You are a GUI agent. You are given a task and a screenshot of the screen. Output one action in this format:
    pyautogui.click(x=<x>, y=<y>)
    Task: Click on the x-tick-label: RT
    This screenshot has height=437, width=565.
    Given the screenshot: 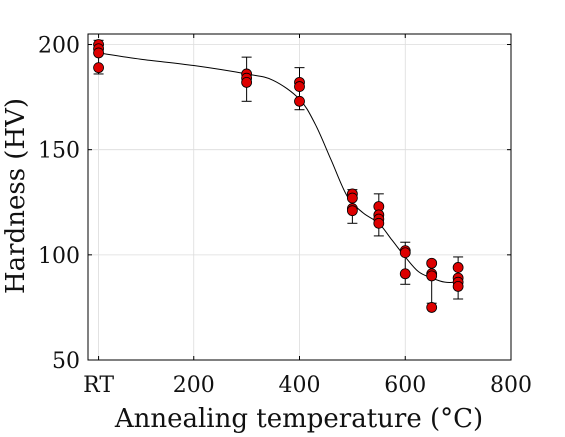 What is the action you would take?
    pyautogui.click(x=98, y=385)
    